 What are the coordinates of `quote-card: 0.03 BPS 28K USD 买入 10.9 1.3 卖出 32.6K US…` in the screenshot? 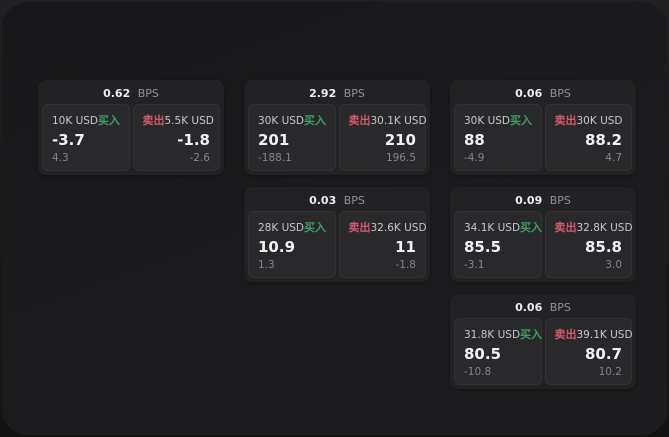 It's located at (337, 234).